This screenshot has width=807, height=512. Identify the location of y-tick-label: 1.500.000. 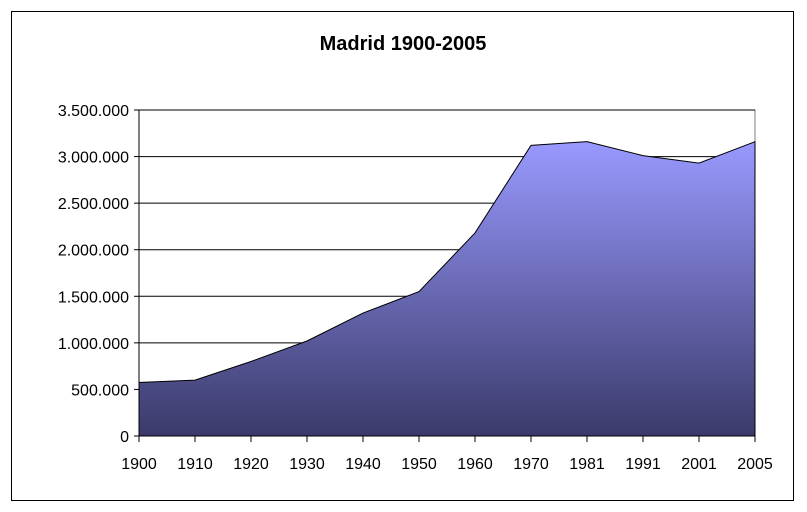
(93, 297).